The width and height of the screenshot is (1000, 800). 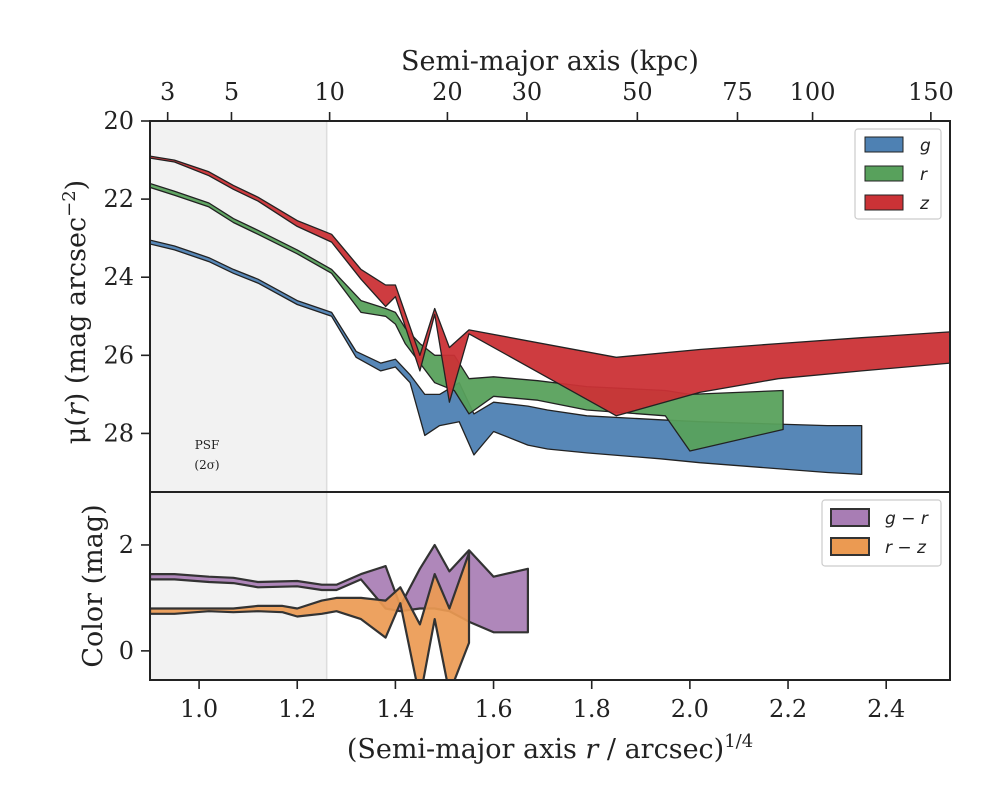 I want to click on legend-swatch-z, so click(x=884, y=202).